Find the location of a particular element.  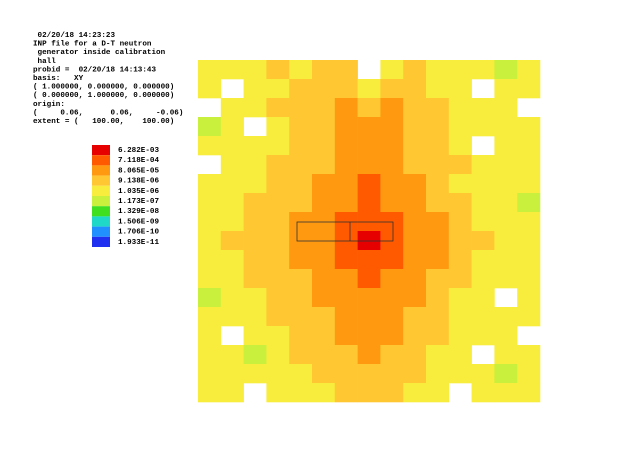

geometry-outline is located at coordinates (345, 231).